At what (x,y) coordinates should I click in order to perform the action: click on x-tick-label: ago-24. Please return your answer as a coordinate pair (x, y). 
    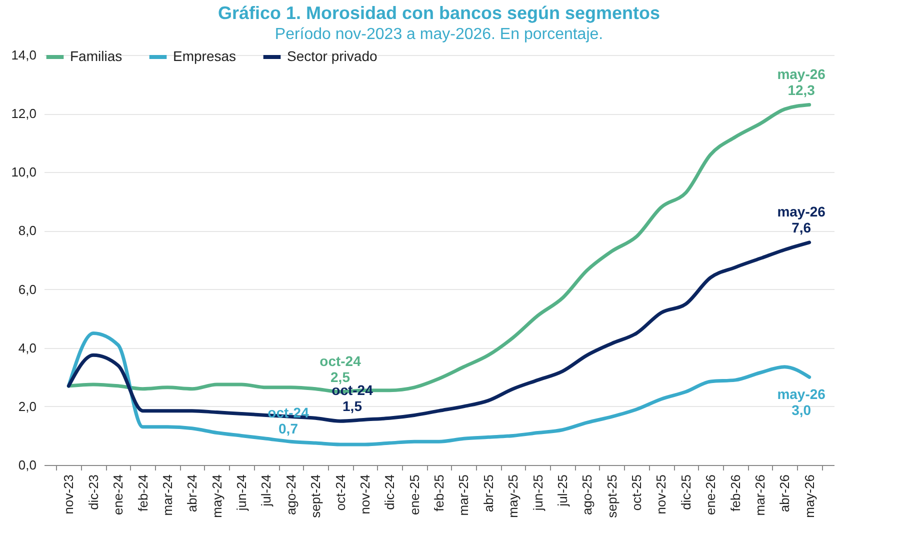
    Looking at the image, I should click on (290, 494).